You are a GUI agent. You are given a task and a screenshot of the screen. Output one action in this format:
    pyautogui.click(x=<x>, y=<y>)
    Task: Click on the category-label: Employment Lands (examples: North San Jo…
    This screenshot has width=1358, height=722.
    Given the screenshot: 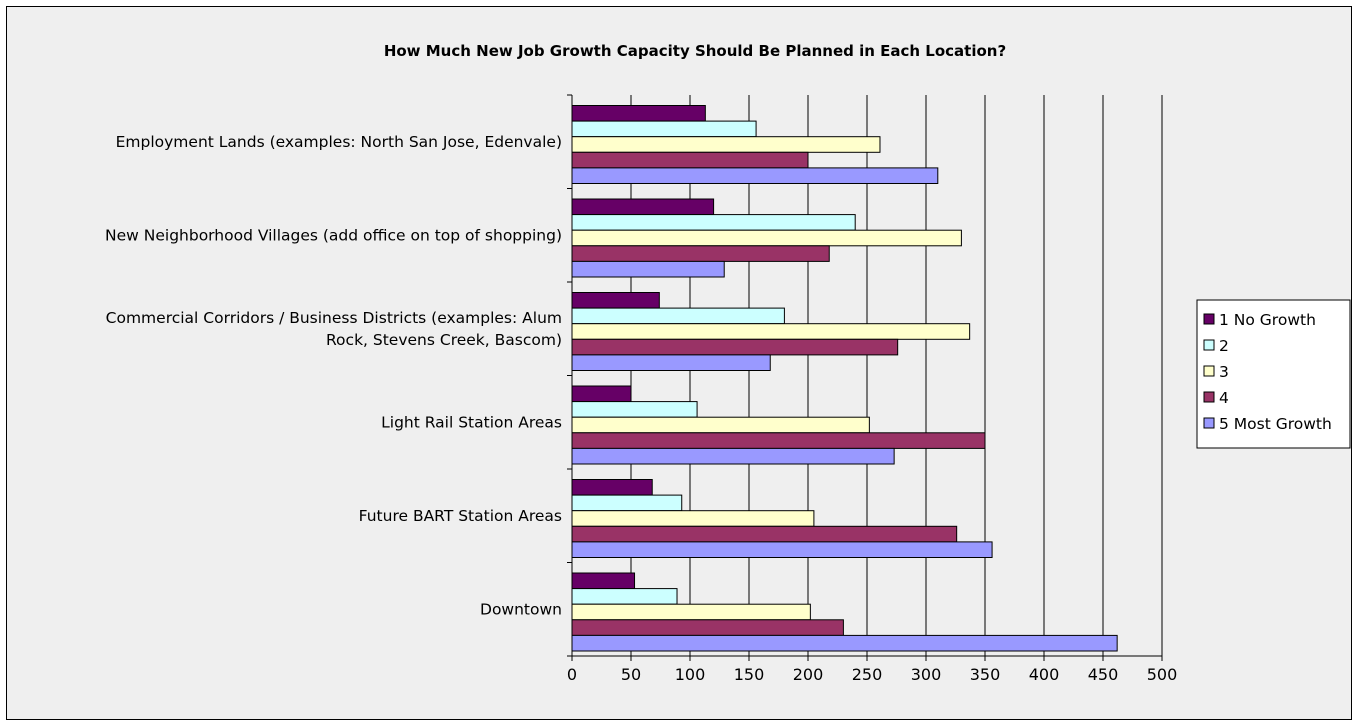 What is the action you would take?
    pyautogui.click(x=339, y=142)
    